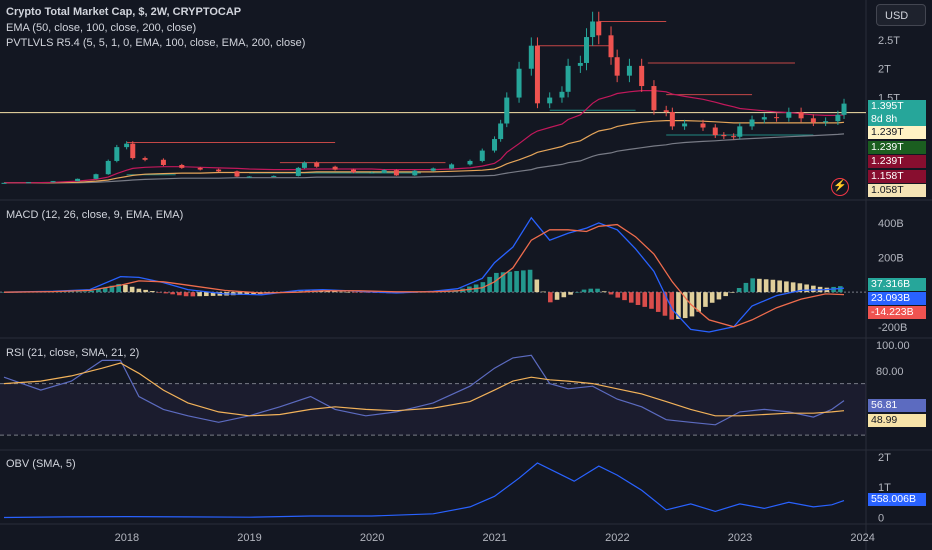 This screenshot has width=932, height=550. I want to click on rsi-line, so click(424, 390).